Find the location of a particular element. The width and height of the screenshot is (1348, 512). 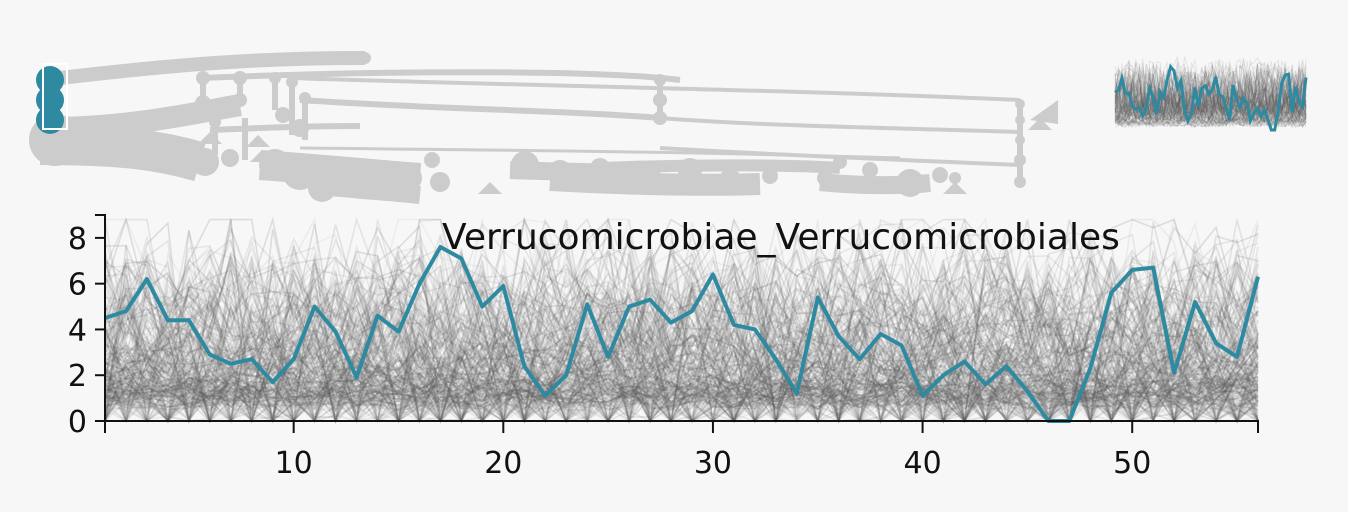

selection-box is located at coordinates (55, 96).